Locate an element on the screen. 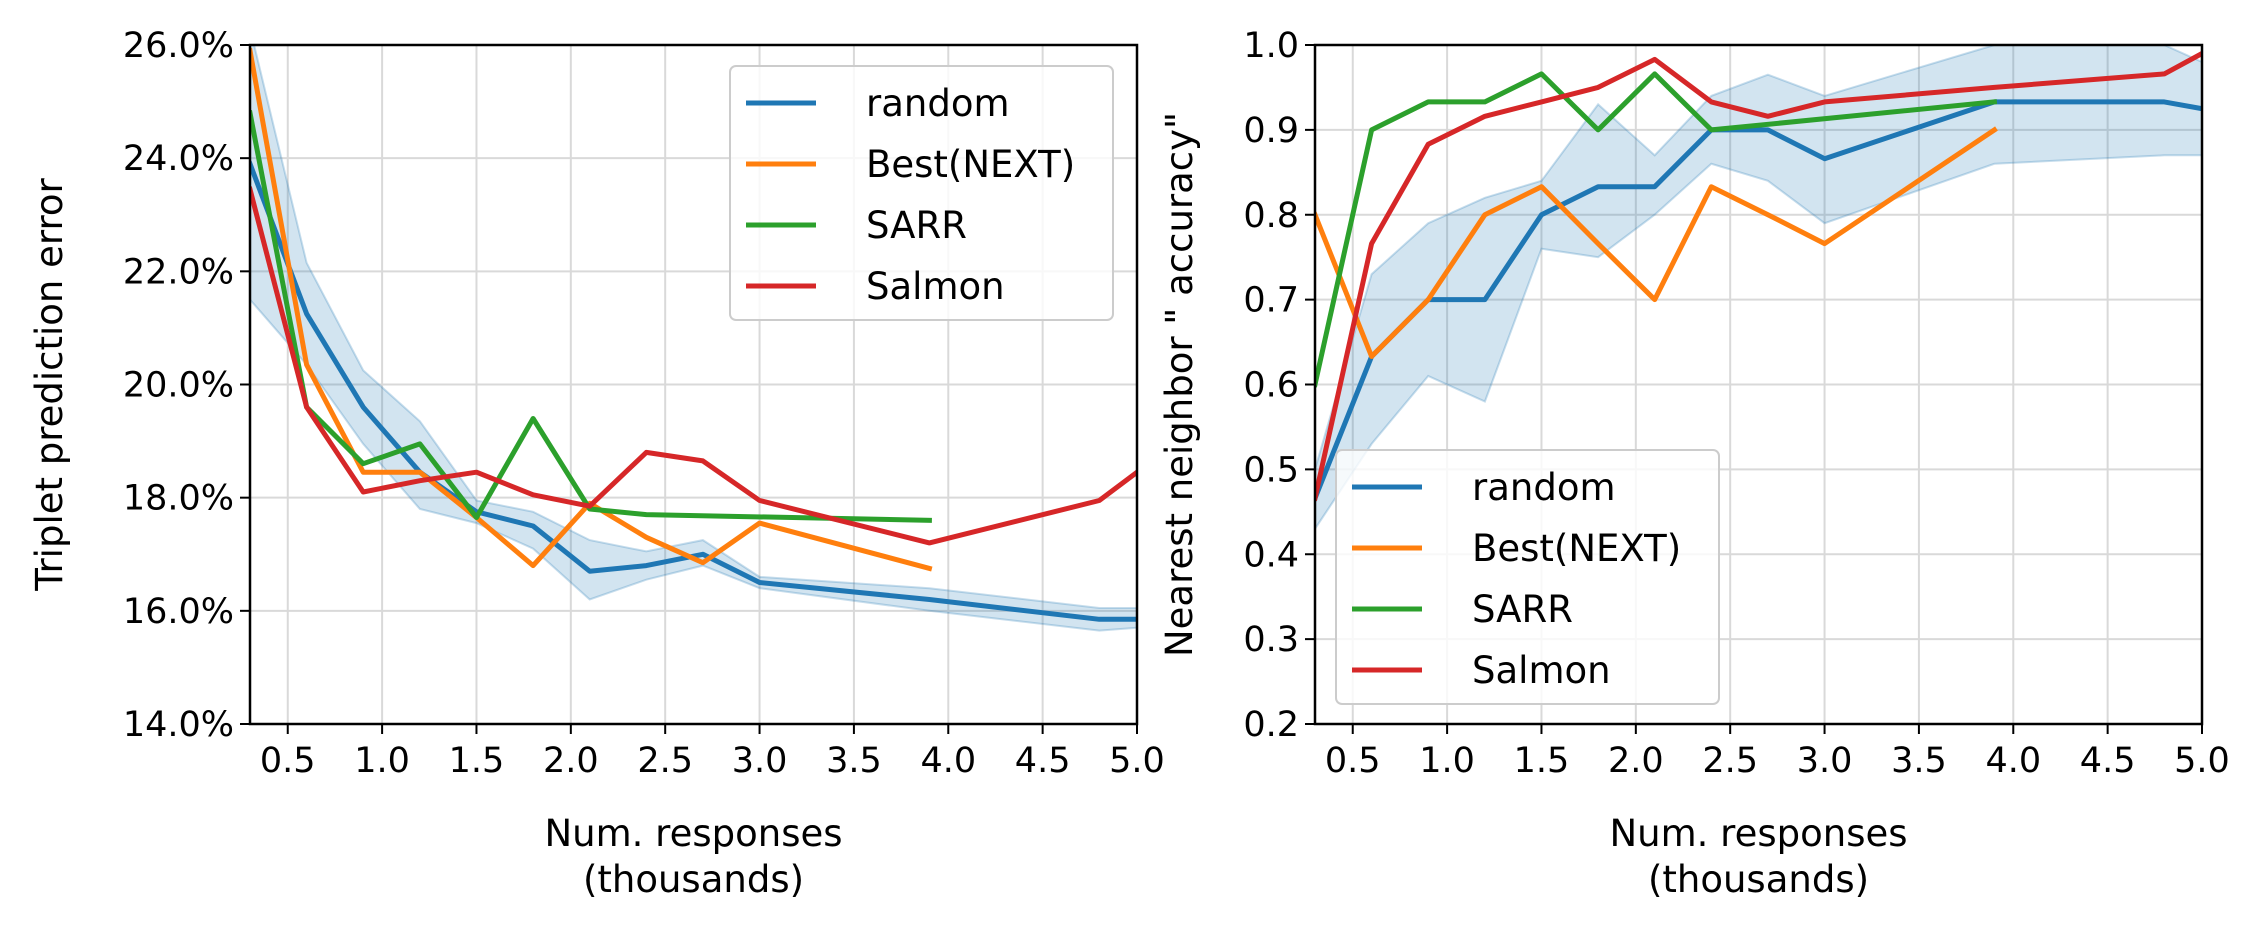 This screenshot has width=2264, height=927. y-tick-label: 18.0% is located at coordinates (178, 499).